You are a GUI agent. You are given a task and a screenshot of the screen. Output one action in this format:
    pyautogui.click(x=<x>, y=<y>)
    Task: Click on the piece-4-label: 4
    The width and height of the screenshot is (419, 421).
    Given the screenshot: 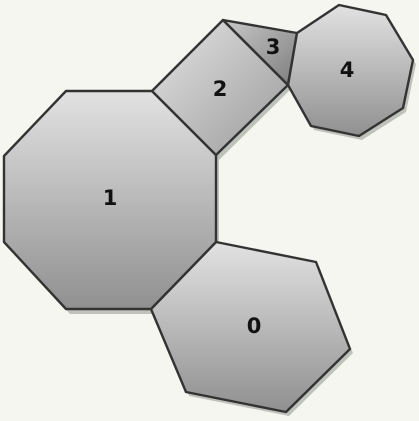 What is the action you would take?
    pyautogui.click(x=347, y=70)
    